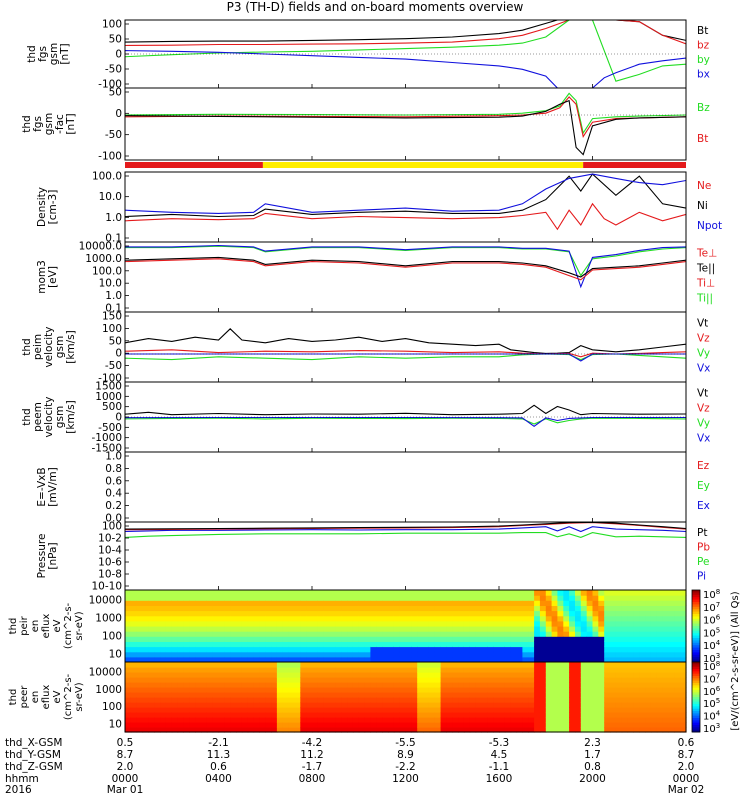 The width and height of the screenshot is (750, 800). What do you see at coordinates (110, 379) in the screenshot?
I see `y-tick-label-4-5: -100` at bounding box center [110, 379].